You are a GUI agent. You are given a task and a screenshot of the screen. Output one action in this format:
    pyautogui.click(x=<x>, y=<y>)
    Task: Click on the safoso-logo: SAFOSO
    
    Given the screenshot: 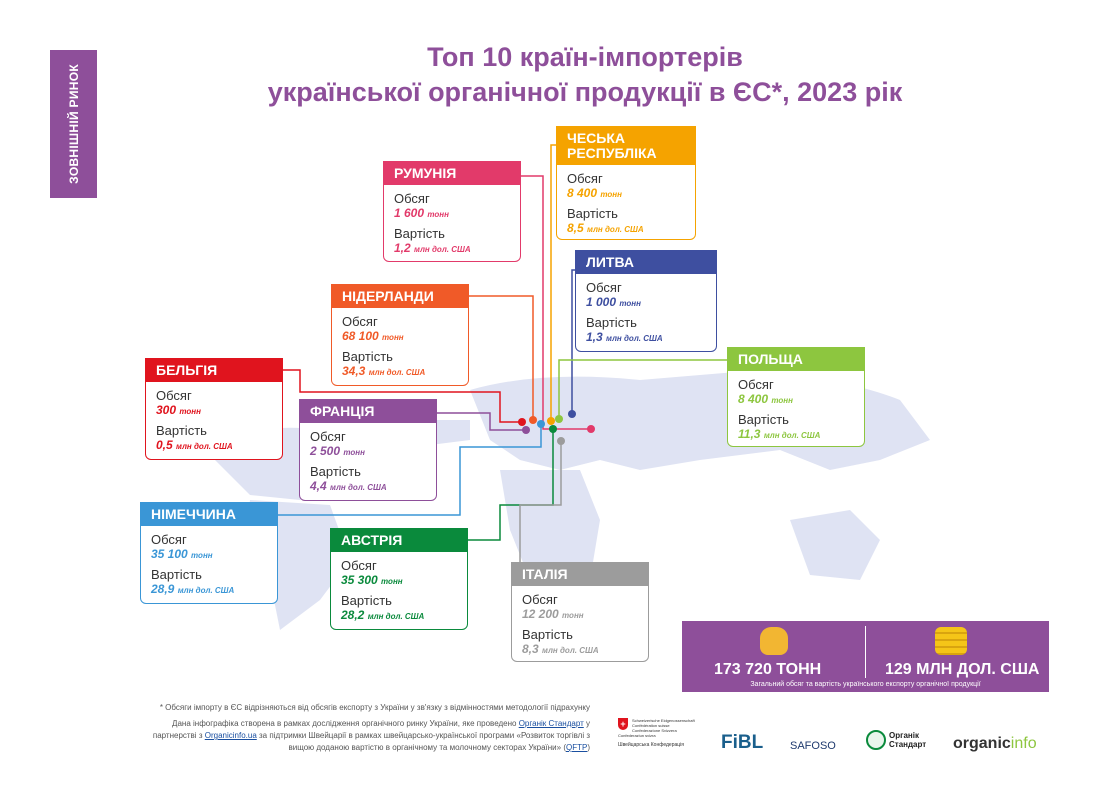 What is the action you would take?
    pyautogui.click(x=813, y=746)
    